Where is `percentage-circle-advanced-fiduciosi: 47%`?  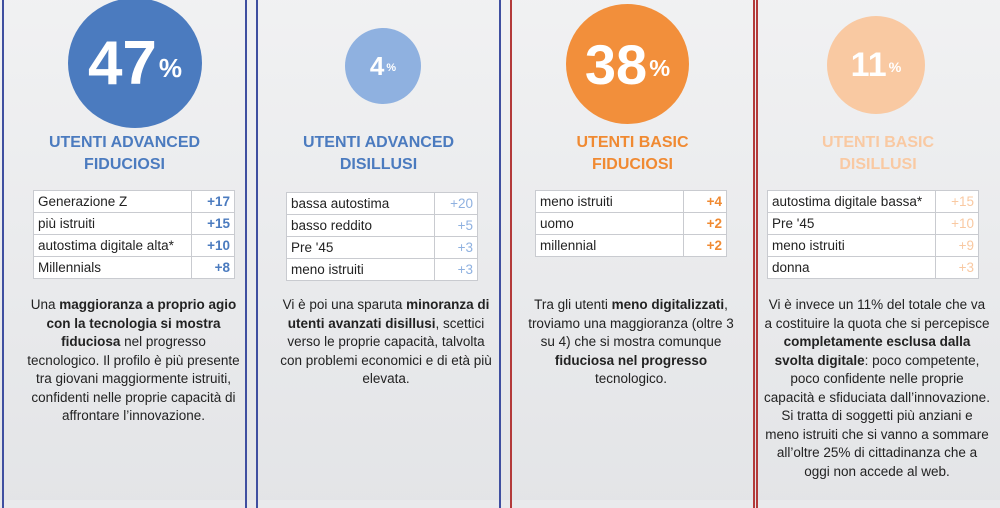 percentage-circle-advanced-fiduciosi: 47% is located at coordinates (135, 64).